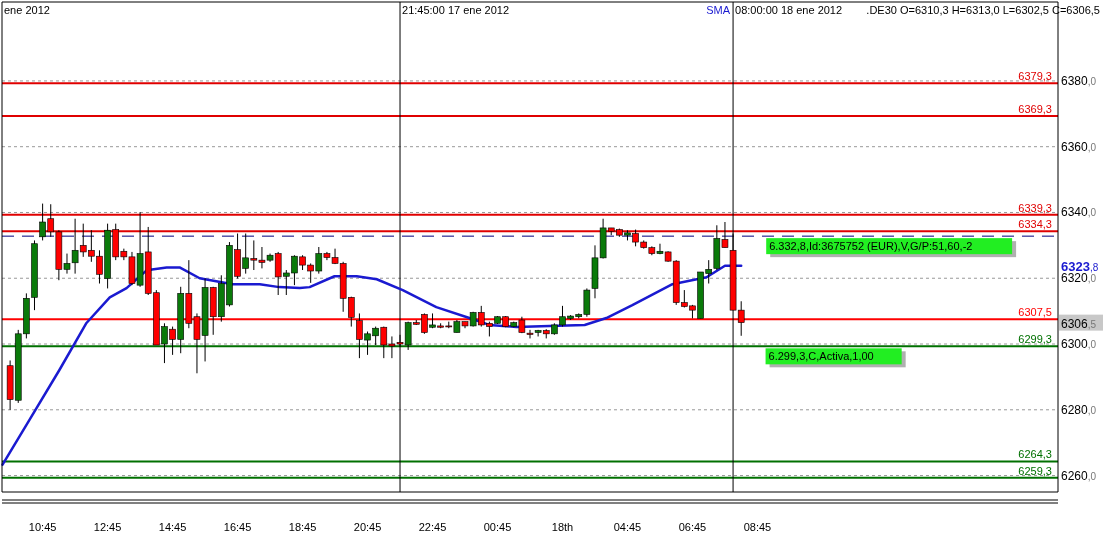  Describe the element at coordinates (302, 527) in the screenshot. I see `x-tick-label: 18:45` at that location.